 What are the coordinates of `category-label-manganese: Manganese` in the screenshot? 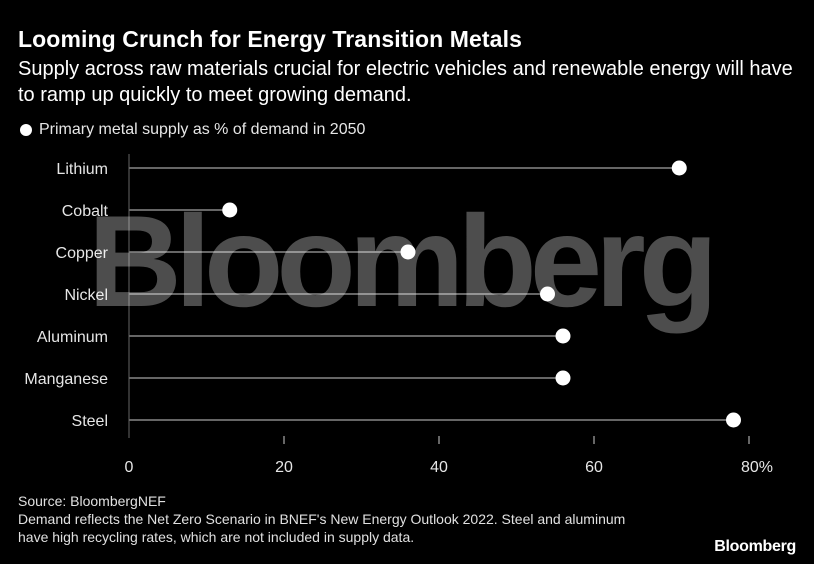 It's located at (66, 379).